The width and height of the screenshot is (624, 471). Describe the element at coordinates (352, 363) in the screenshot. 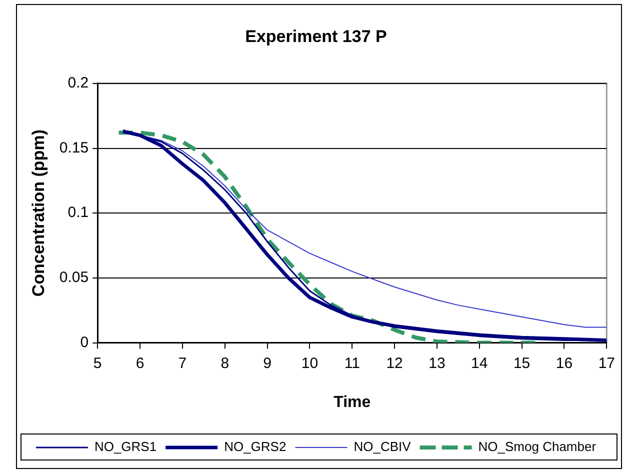

I see `x-tick-label: 11` at that location.